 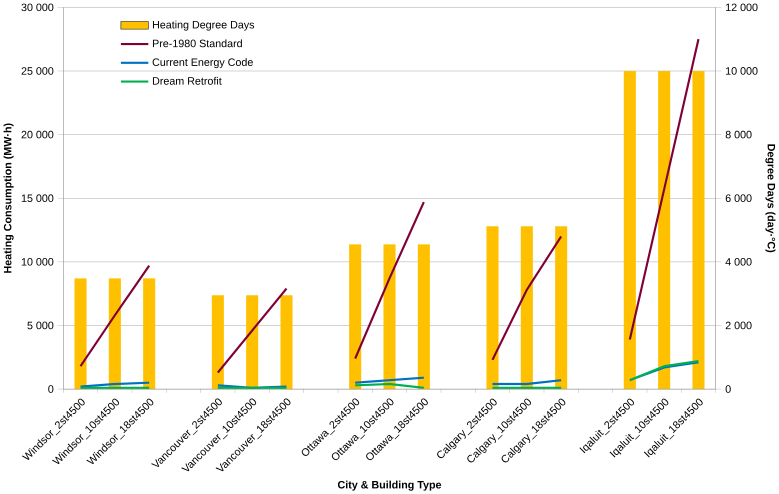 I want to click on y-tick-label: 30 000, so click(x=37, y=7).